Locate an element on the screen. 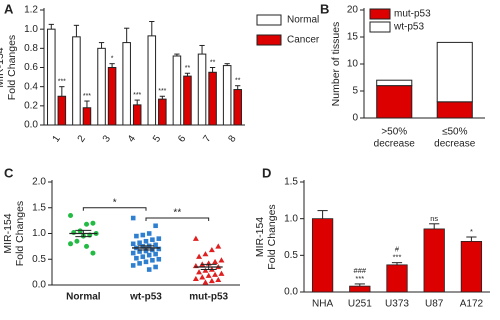  x-tick-label: mut-p53 is located at coordinates (208, 297).